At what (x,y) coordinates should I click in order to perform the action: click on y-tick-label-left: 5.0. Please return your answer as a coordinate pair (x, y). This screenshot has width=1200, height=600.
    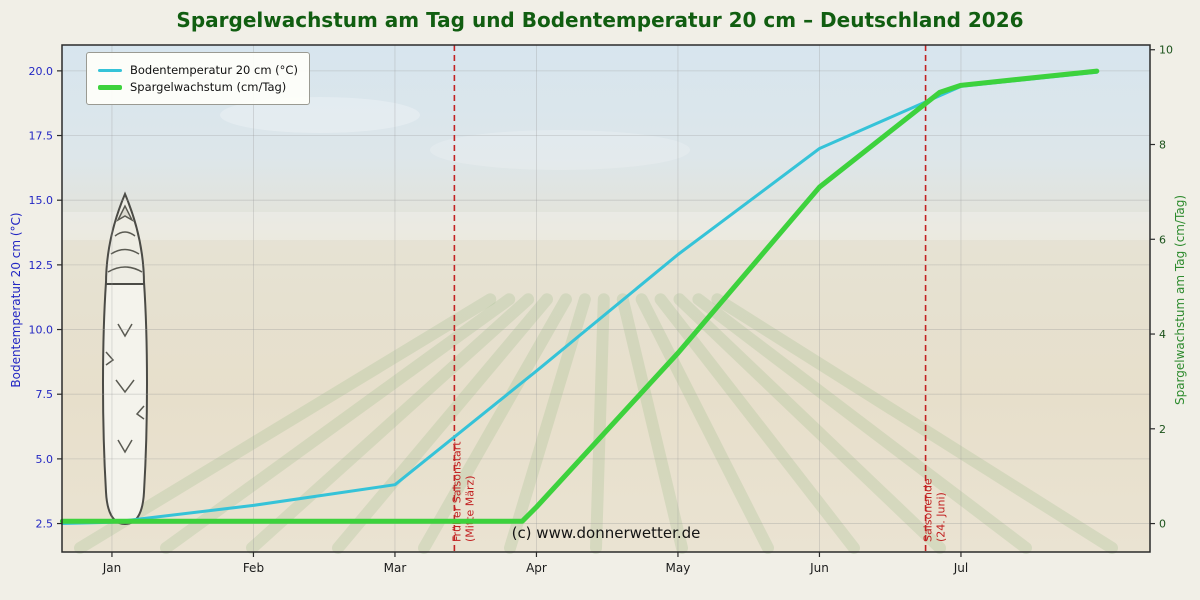
    Looking at the image, I should click on (45, 459).